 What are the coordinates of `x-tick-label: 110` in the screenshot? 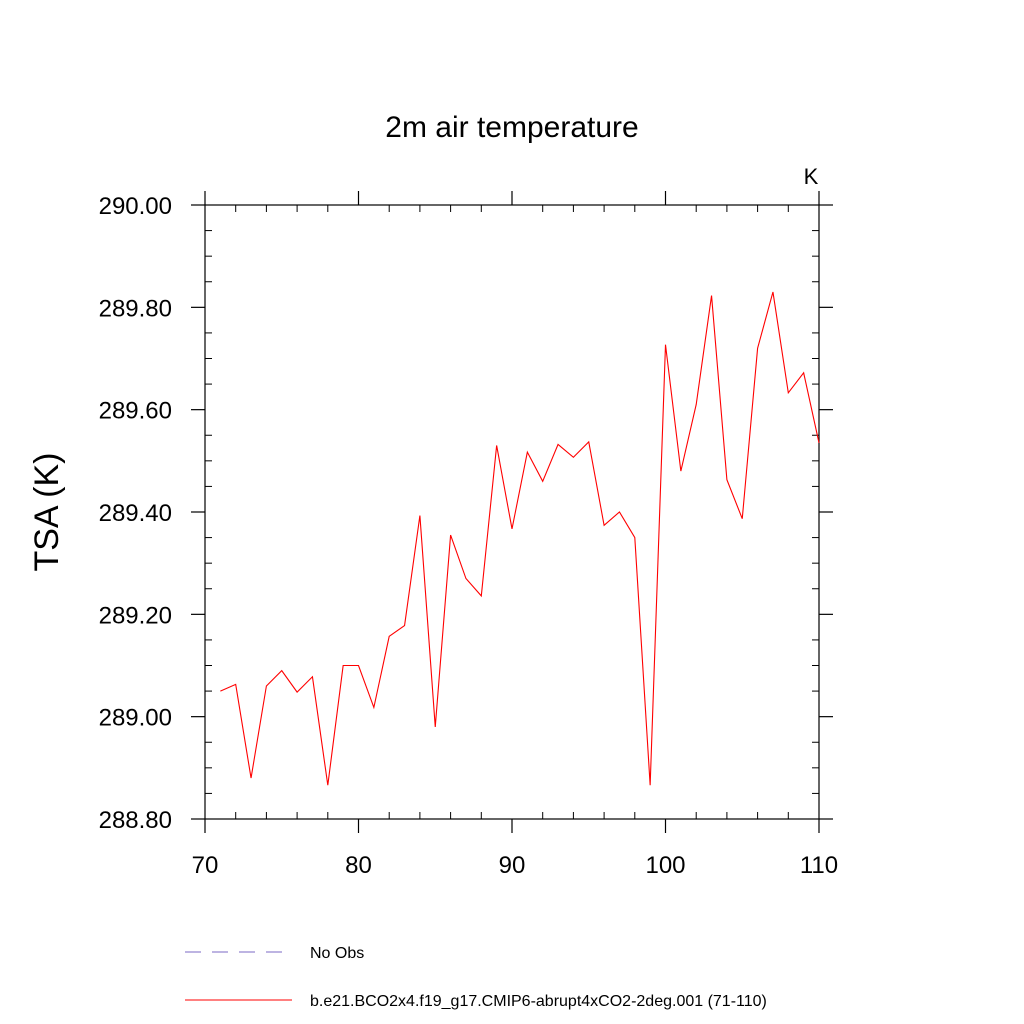 It's located at (819, 865).